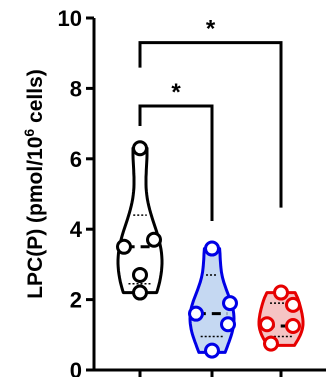 The width and height of the screenshot is (326, 377). I want to click on significance-label-1: *, so click(211, 29).